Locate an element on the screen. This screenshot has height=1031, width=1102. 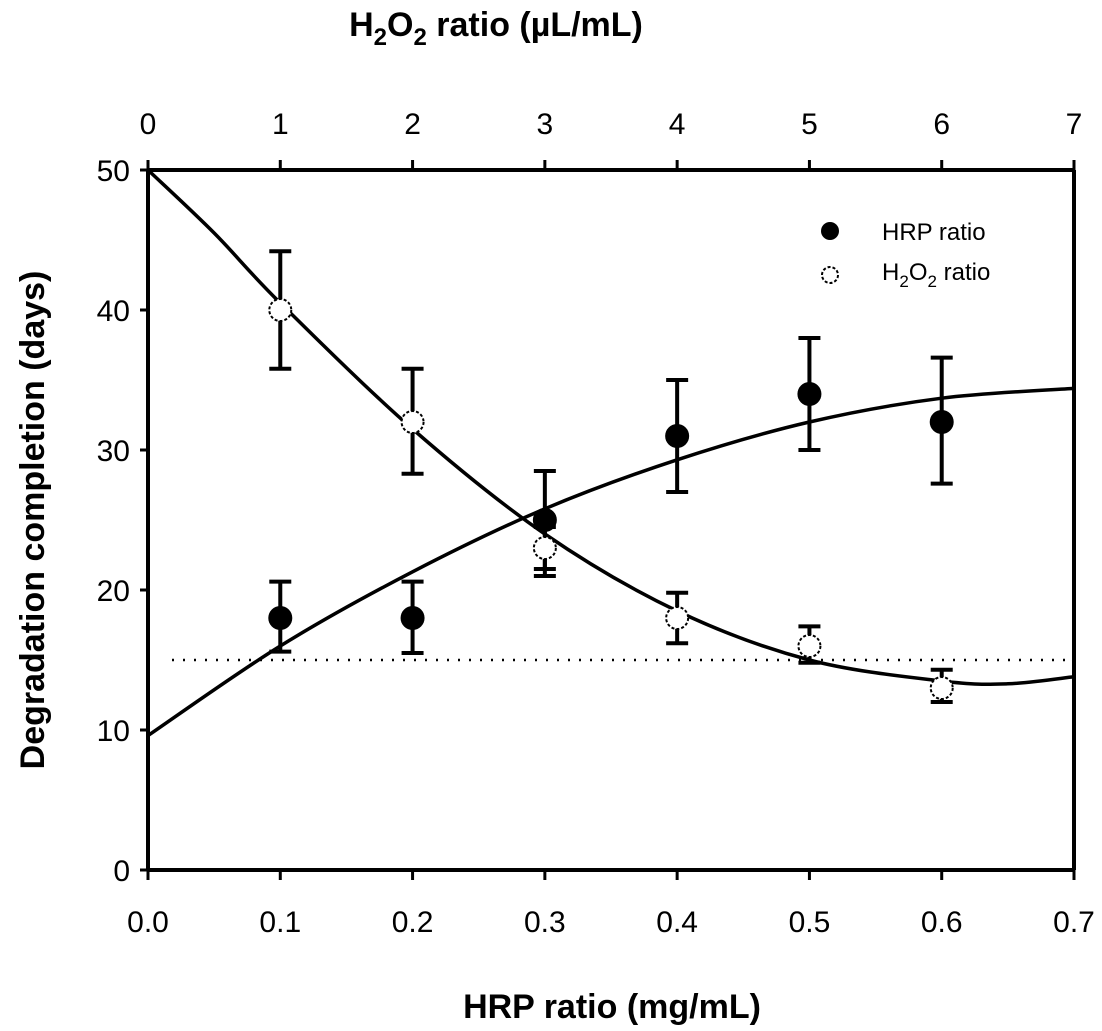
x-axis-title: HRP ratio (mg/mL) is located at coordinates (612, 1007).